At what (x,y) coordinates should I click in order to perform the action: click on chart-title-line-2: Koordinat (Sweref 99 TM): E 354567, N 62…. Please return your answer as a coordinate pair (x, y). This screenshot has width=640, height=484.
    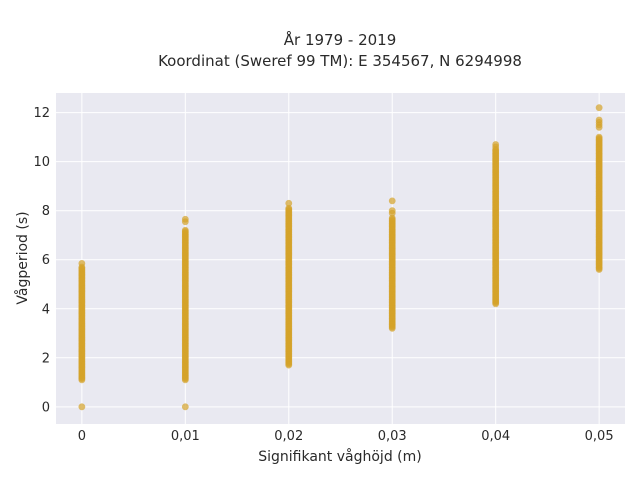
    Looking at the image, I should click on (340, 61).